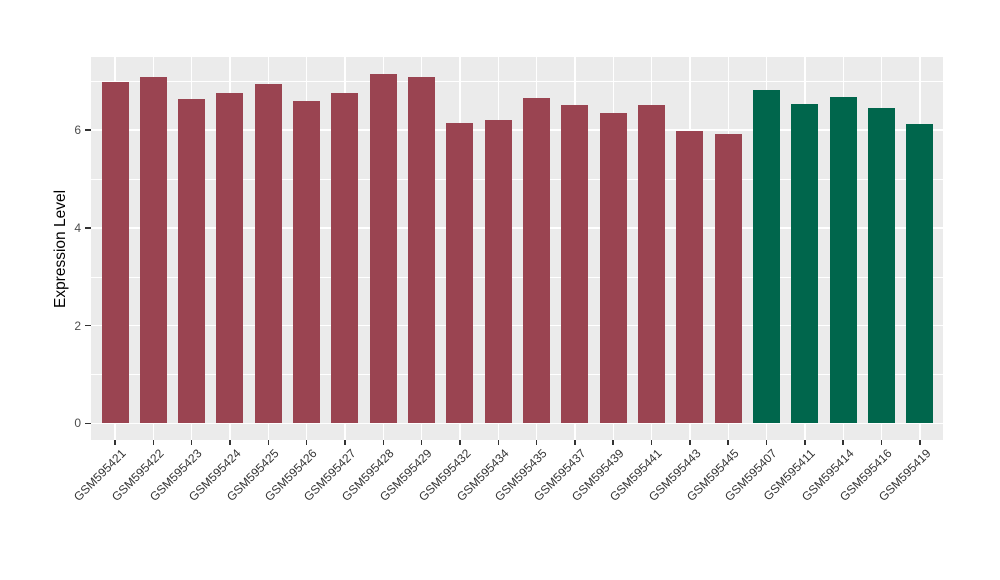  Describe the element at coordinates (575, 264) in the screenshot. I see `bar-GSM595437` at that location.